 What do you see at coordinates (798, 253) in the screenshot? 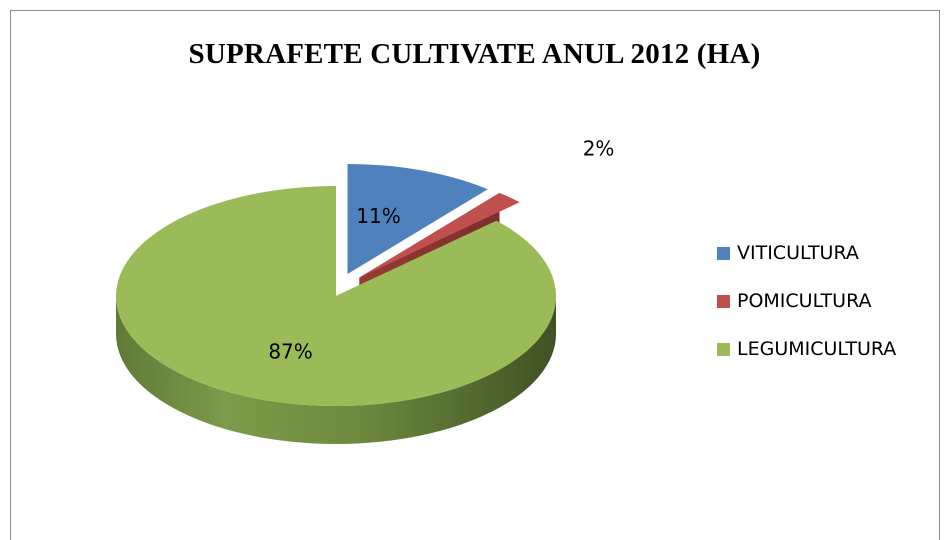
I see `legend-label: VITICULTURA` at bounding box center [798, 253].